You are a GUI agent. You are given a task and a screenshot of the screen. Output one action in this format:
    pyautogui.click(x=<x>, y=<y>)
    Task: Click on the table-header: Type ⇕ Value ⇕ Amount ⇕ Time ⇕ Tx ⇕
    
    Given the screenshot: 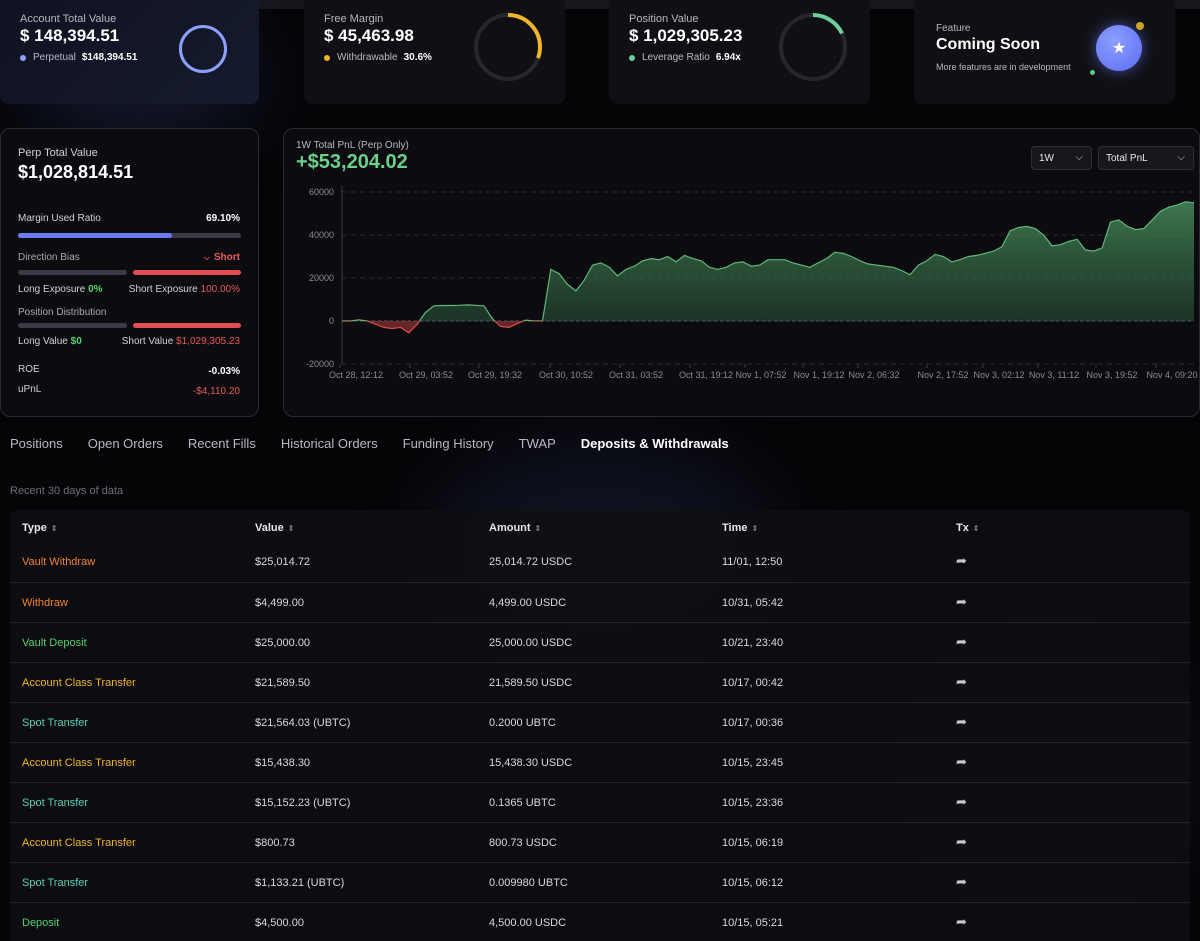 What is the action you would take?
    pyautogui.click(x=600, y=528)
    